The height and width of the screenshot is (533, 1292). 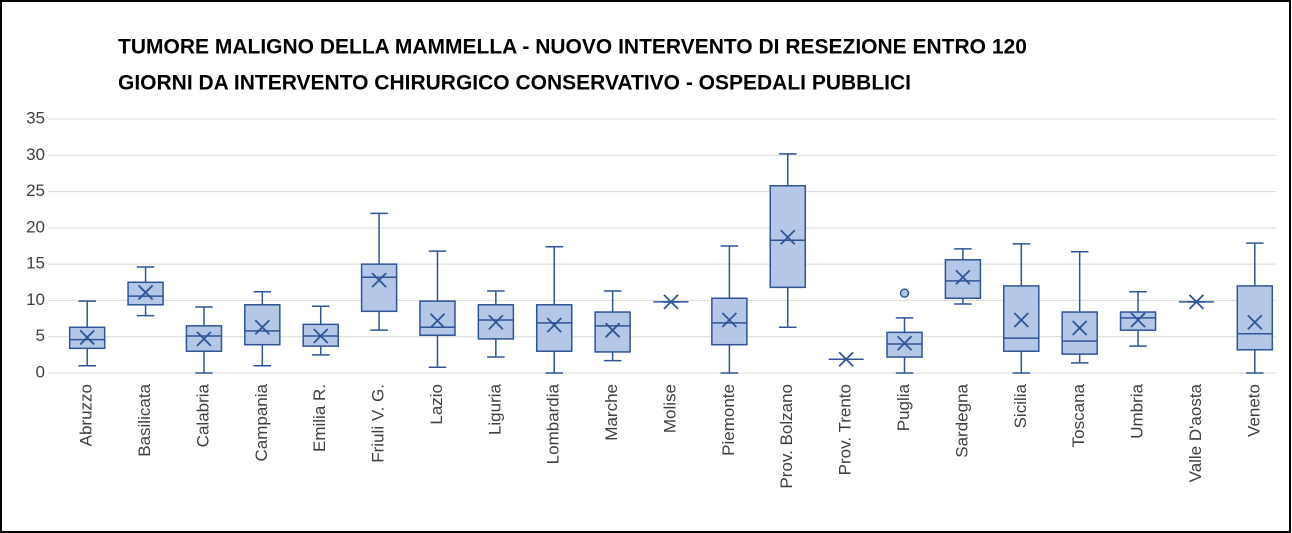 I want to click on x-tick-label: Toscana, so click(x=1078, y=415).